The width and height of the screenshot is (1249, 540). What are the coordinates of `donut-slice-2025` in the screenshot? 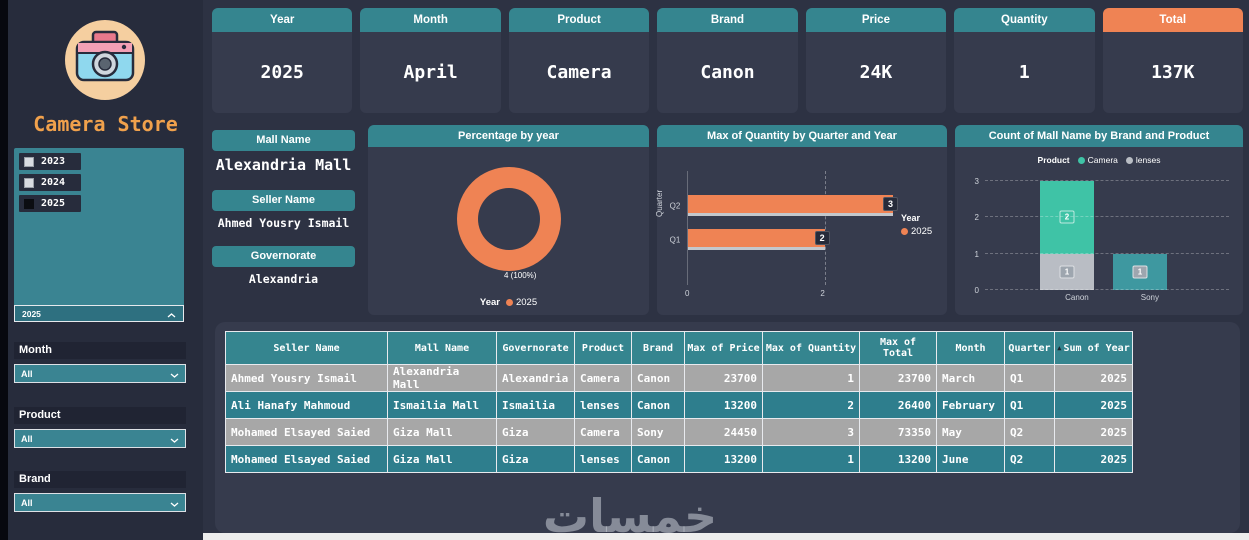 It's located at (508, 219).